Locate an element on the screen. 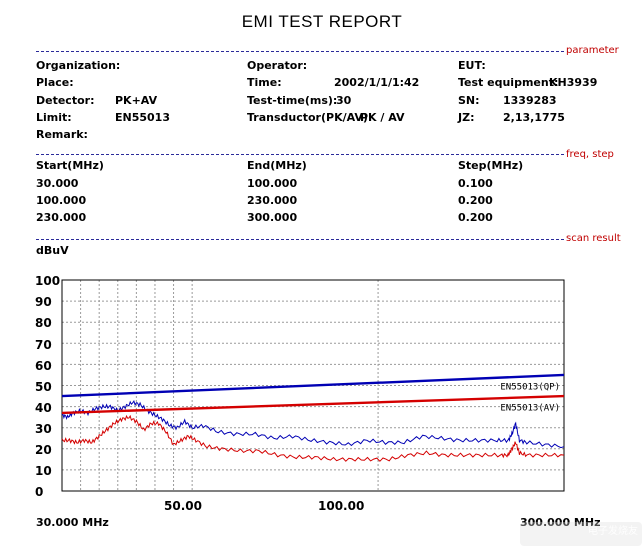 This screenshot has width=644, height=548. detector-value: PK+AV is located at coordinates (136, 100).